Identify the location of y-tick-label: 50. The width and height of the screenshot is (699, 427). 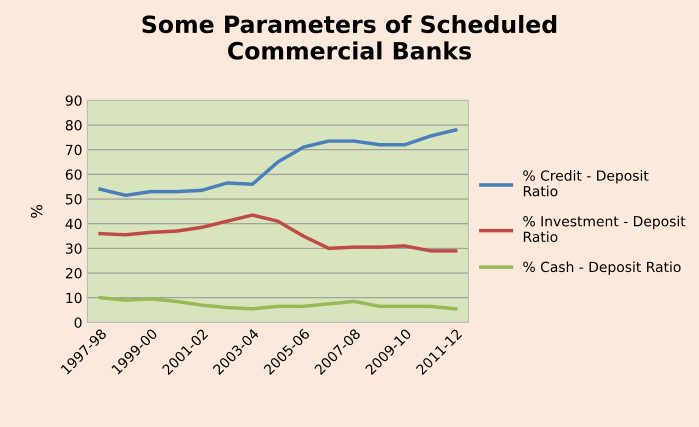
(74, 199).